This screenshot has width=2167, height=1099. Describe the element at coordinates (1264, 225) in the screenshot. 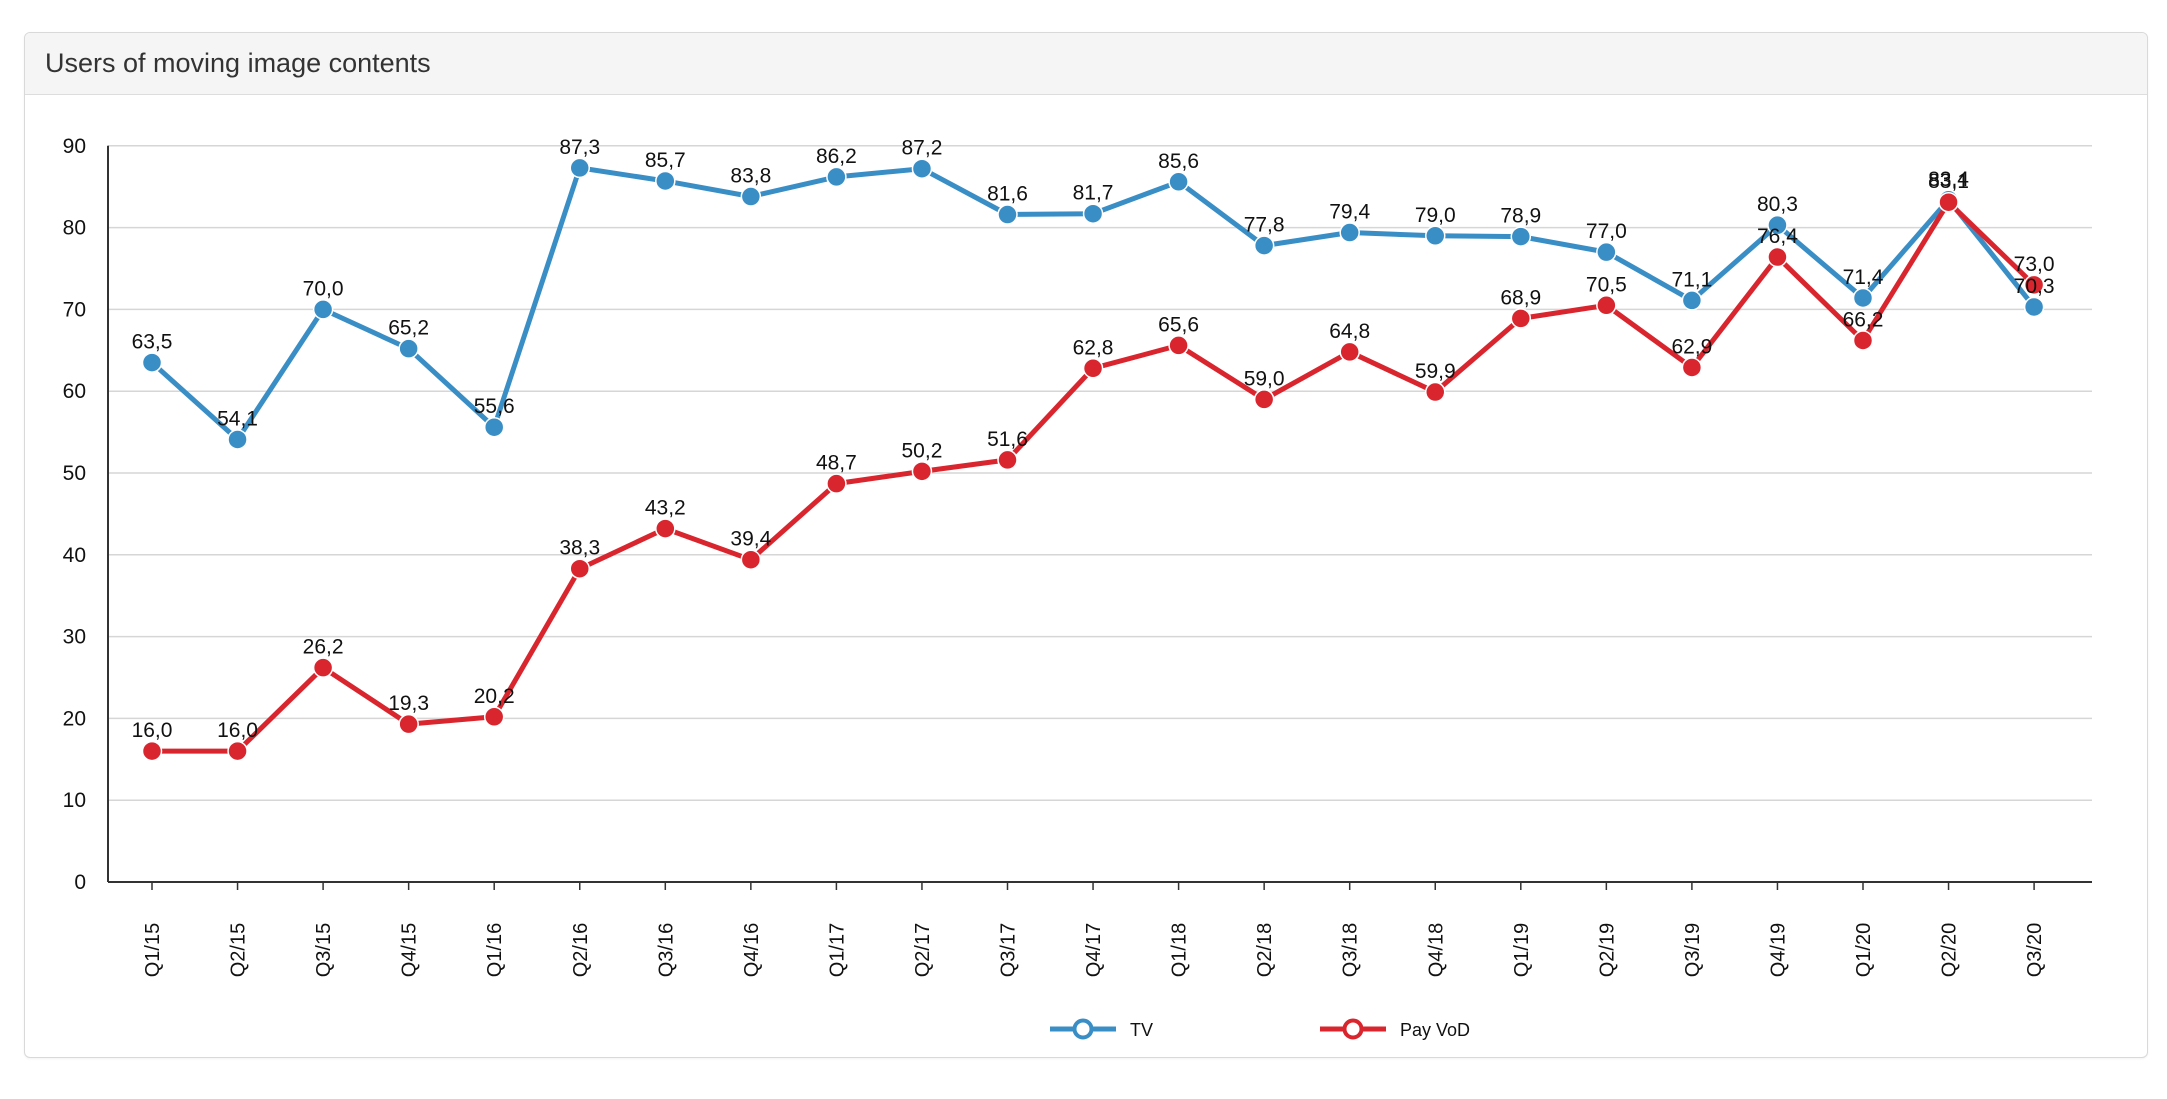

I see `data-label: 77,8` at that location.